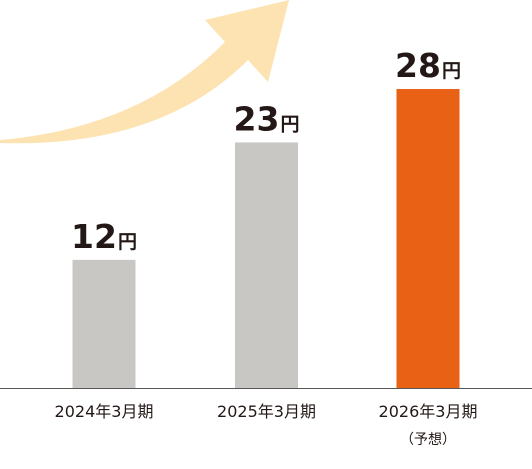 The image size is (532, 469). I want to click on bar-value-label: 28円, so click(428, 65).